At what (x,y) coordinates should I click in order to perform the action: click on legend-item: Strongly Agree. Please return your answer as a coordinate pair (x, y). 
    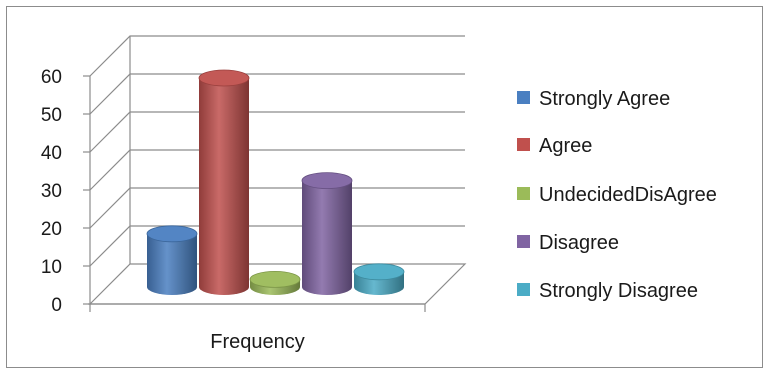
    Looking at the image, I should click on (593, 99).